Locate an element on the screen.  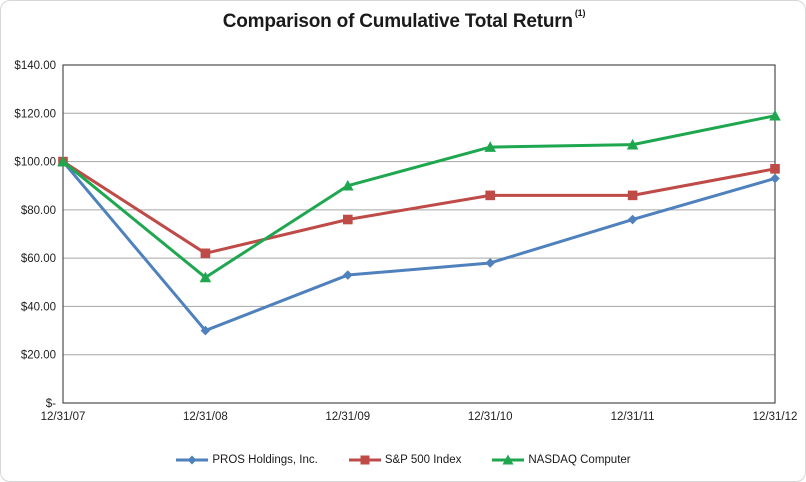
diamond-marker-icon is located at coordinates (192, 460).